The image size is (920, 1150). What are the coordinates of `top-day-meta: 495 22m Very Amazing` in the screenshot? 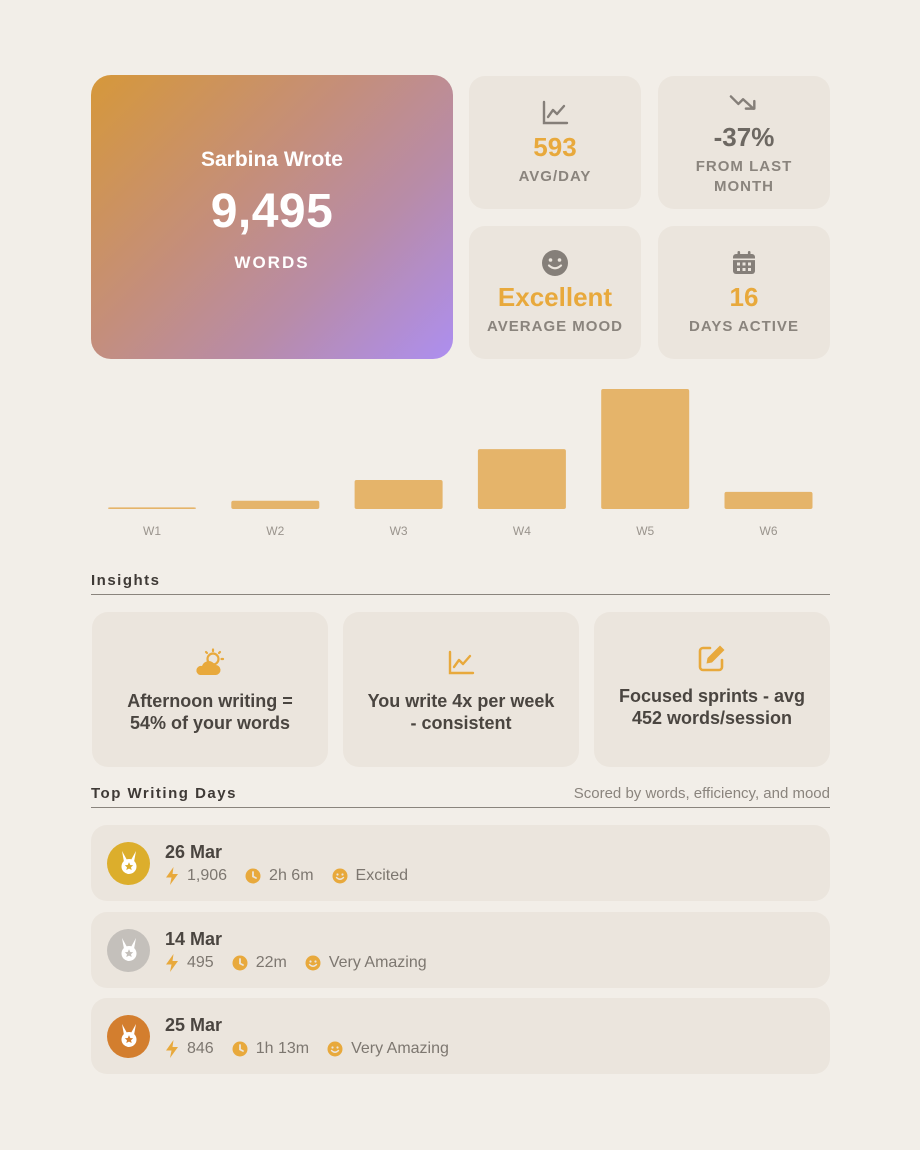 It's located at (305, 962).